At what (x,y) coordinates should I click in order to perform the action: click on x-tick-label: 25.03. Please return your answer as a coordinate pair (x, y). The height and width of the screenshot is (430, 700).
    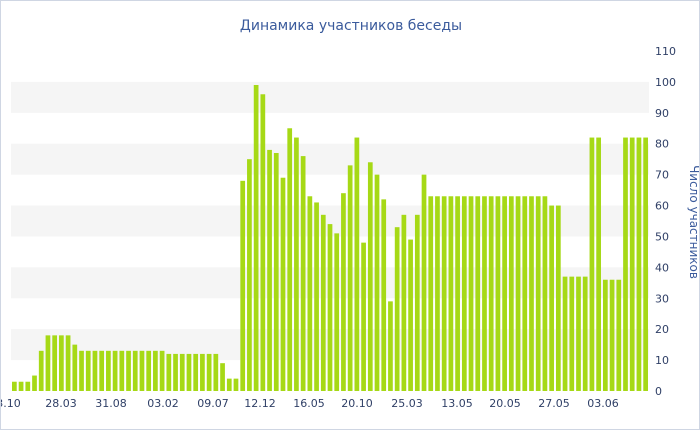
    Looking at the image, I should click on (407, 403).